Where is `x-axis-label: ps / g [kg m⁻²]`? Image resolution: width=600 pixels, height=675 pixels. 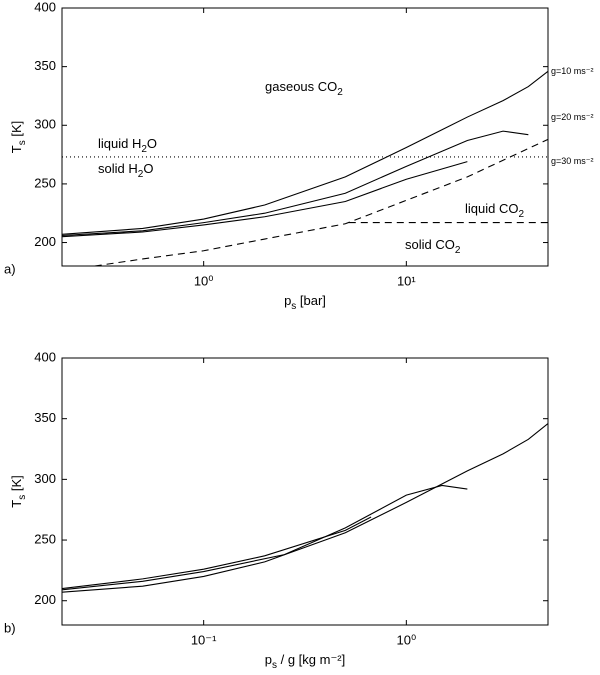 x-axis-label: ps / g [kg m⁻²] is located at coordinates (305, 661).